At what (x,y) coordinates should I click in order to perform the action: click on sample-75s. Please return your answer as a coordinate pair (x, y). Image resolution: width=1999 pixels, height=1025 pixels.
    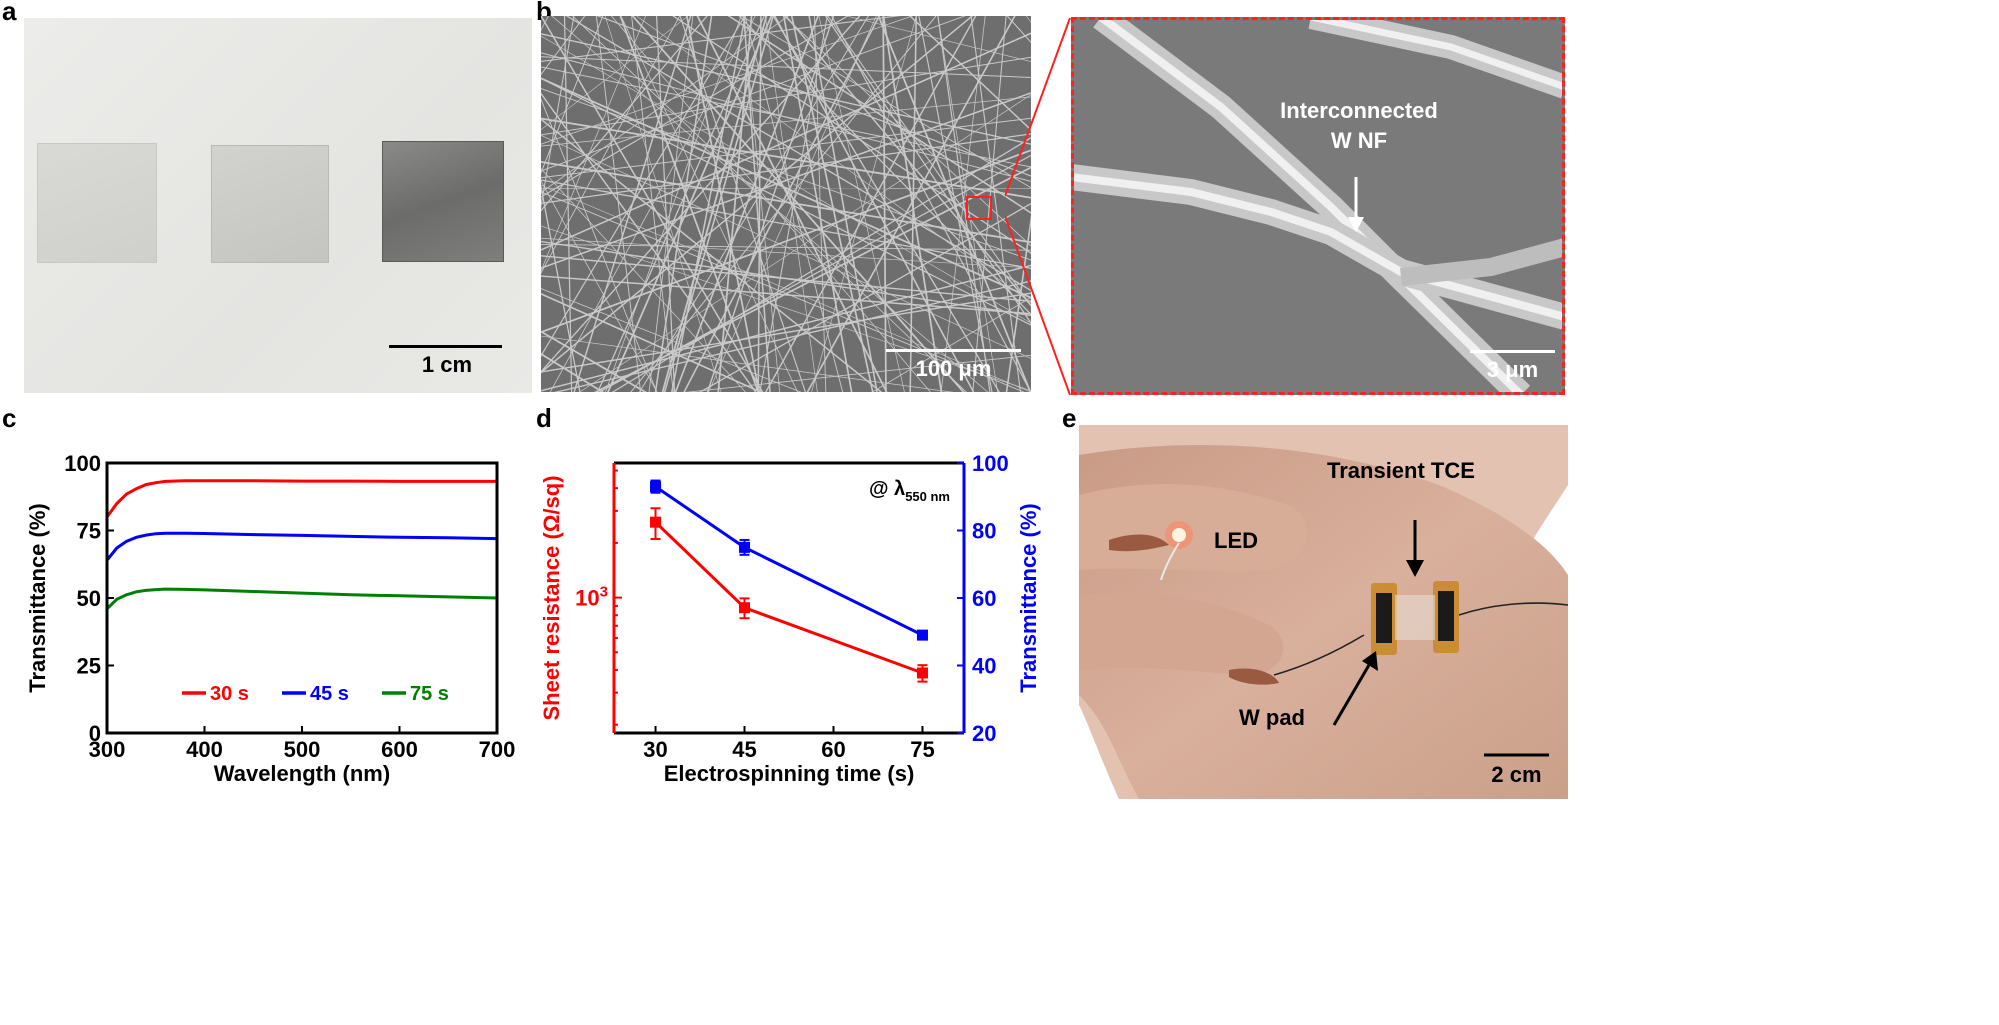
    Looking at the image, I should click on (443, 201).